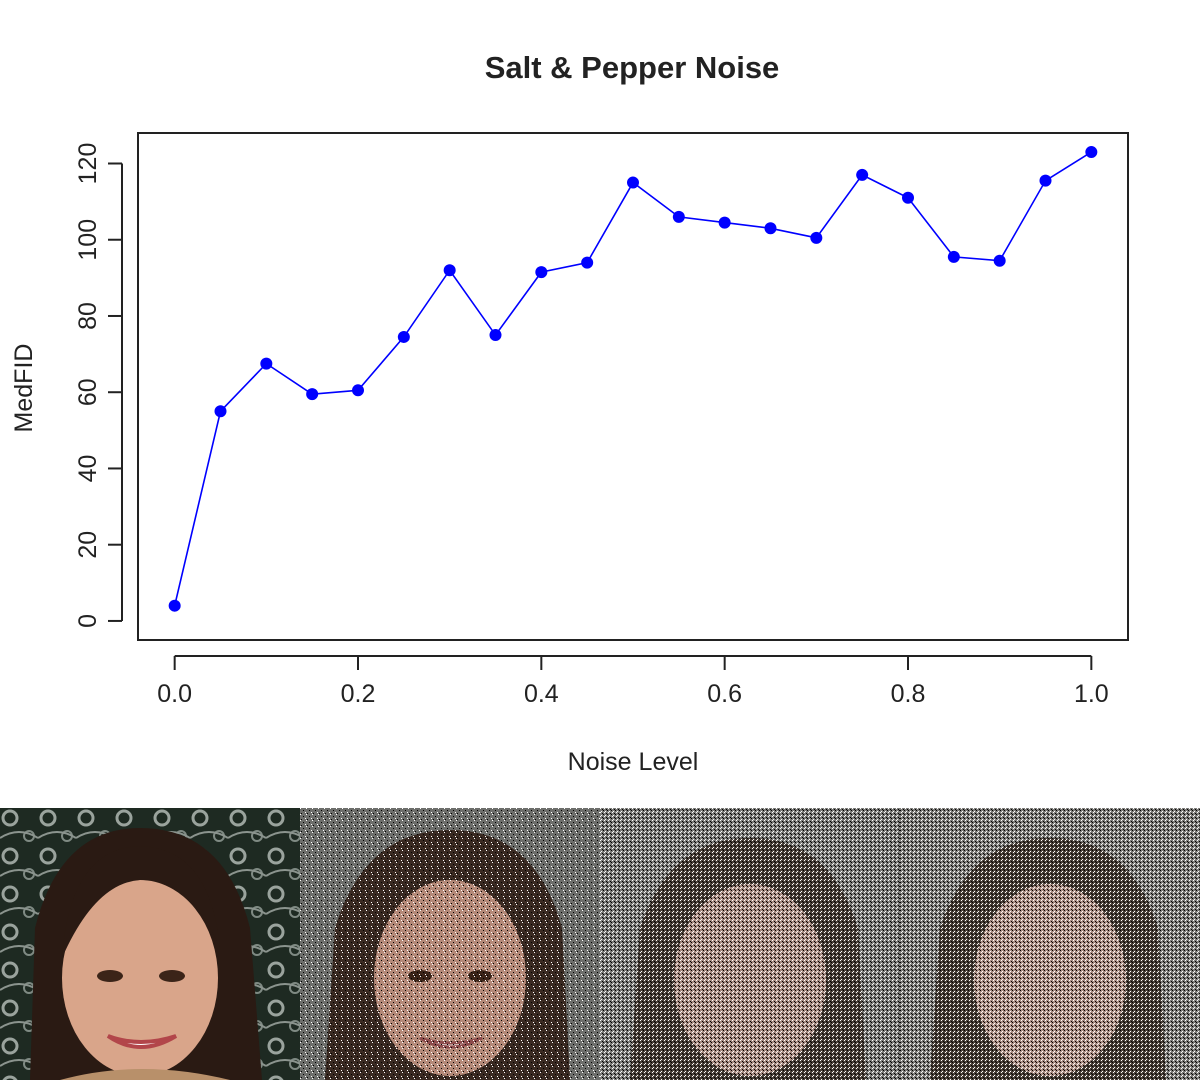  What do you see at coordinates (633, 762) in the screenshot?
I see `x-axis-label: Noise Level` at bounding box center [633, 762].